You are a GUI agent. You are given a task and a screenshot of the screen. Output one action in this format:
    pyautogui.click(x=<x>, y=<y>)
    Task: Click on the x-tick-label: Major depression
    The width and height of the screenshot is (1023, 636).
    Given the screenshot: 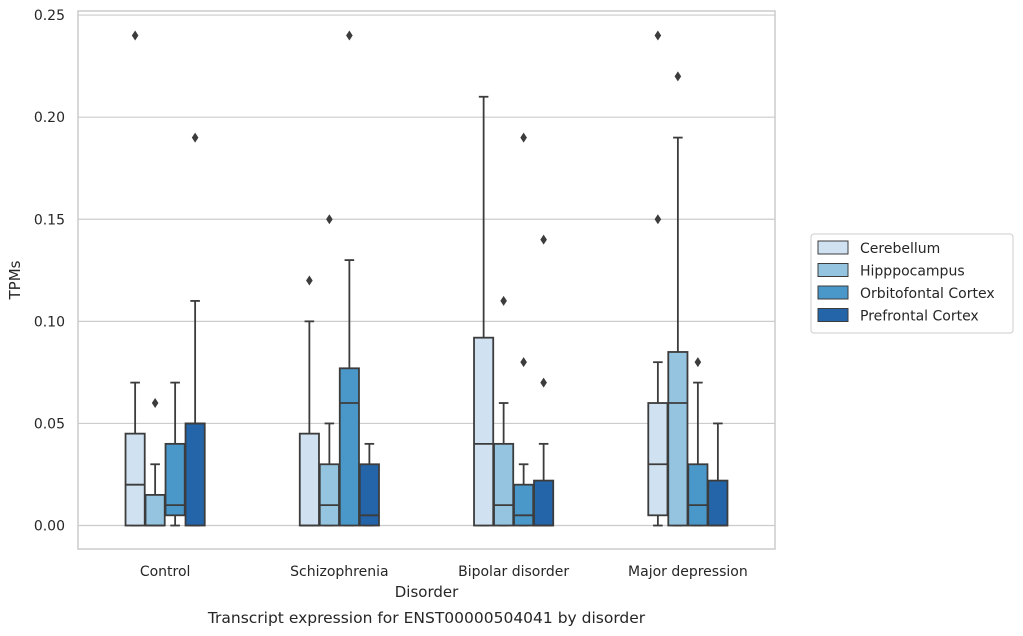 What is the action you would take?
    pyautogui.click(x=688, y=572)
    